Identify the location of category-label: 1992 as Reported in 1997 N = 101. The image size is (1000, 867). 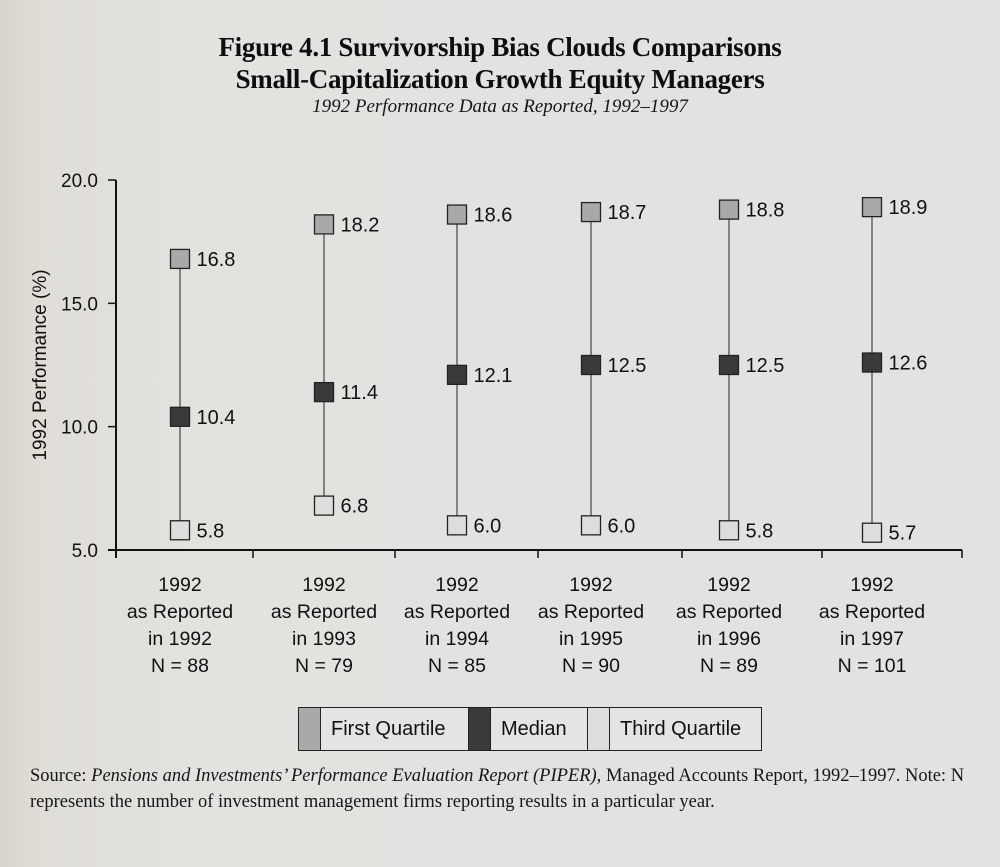
(872, 626).